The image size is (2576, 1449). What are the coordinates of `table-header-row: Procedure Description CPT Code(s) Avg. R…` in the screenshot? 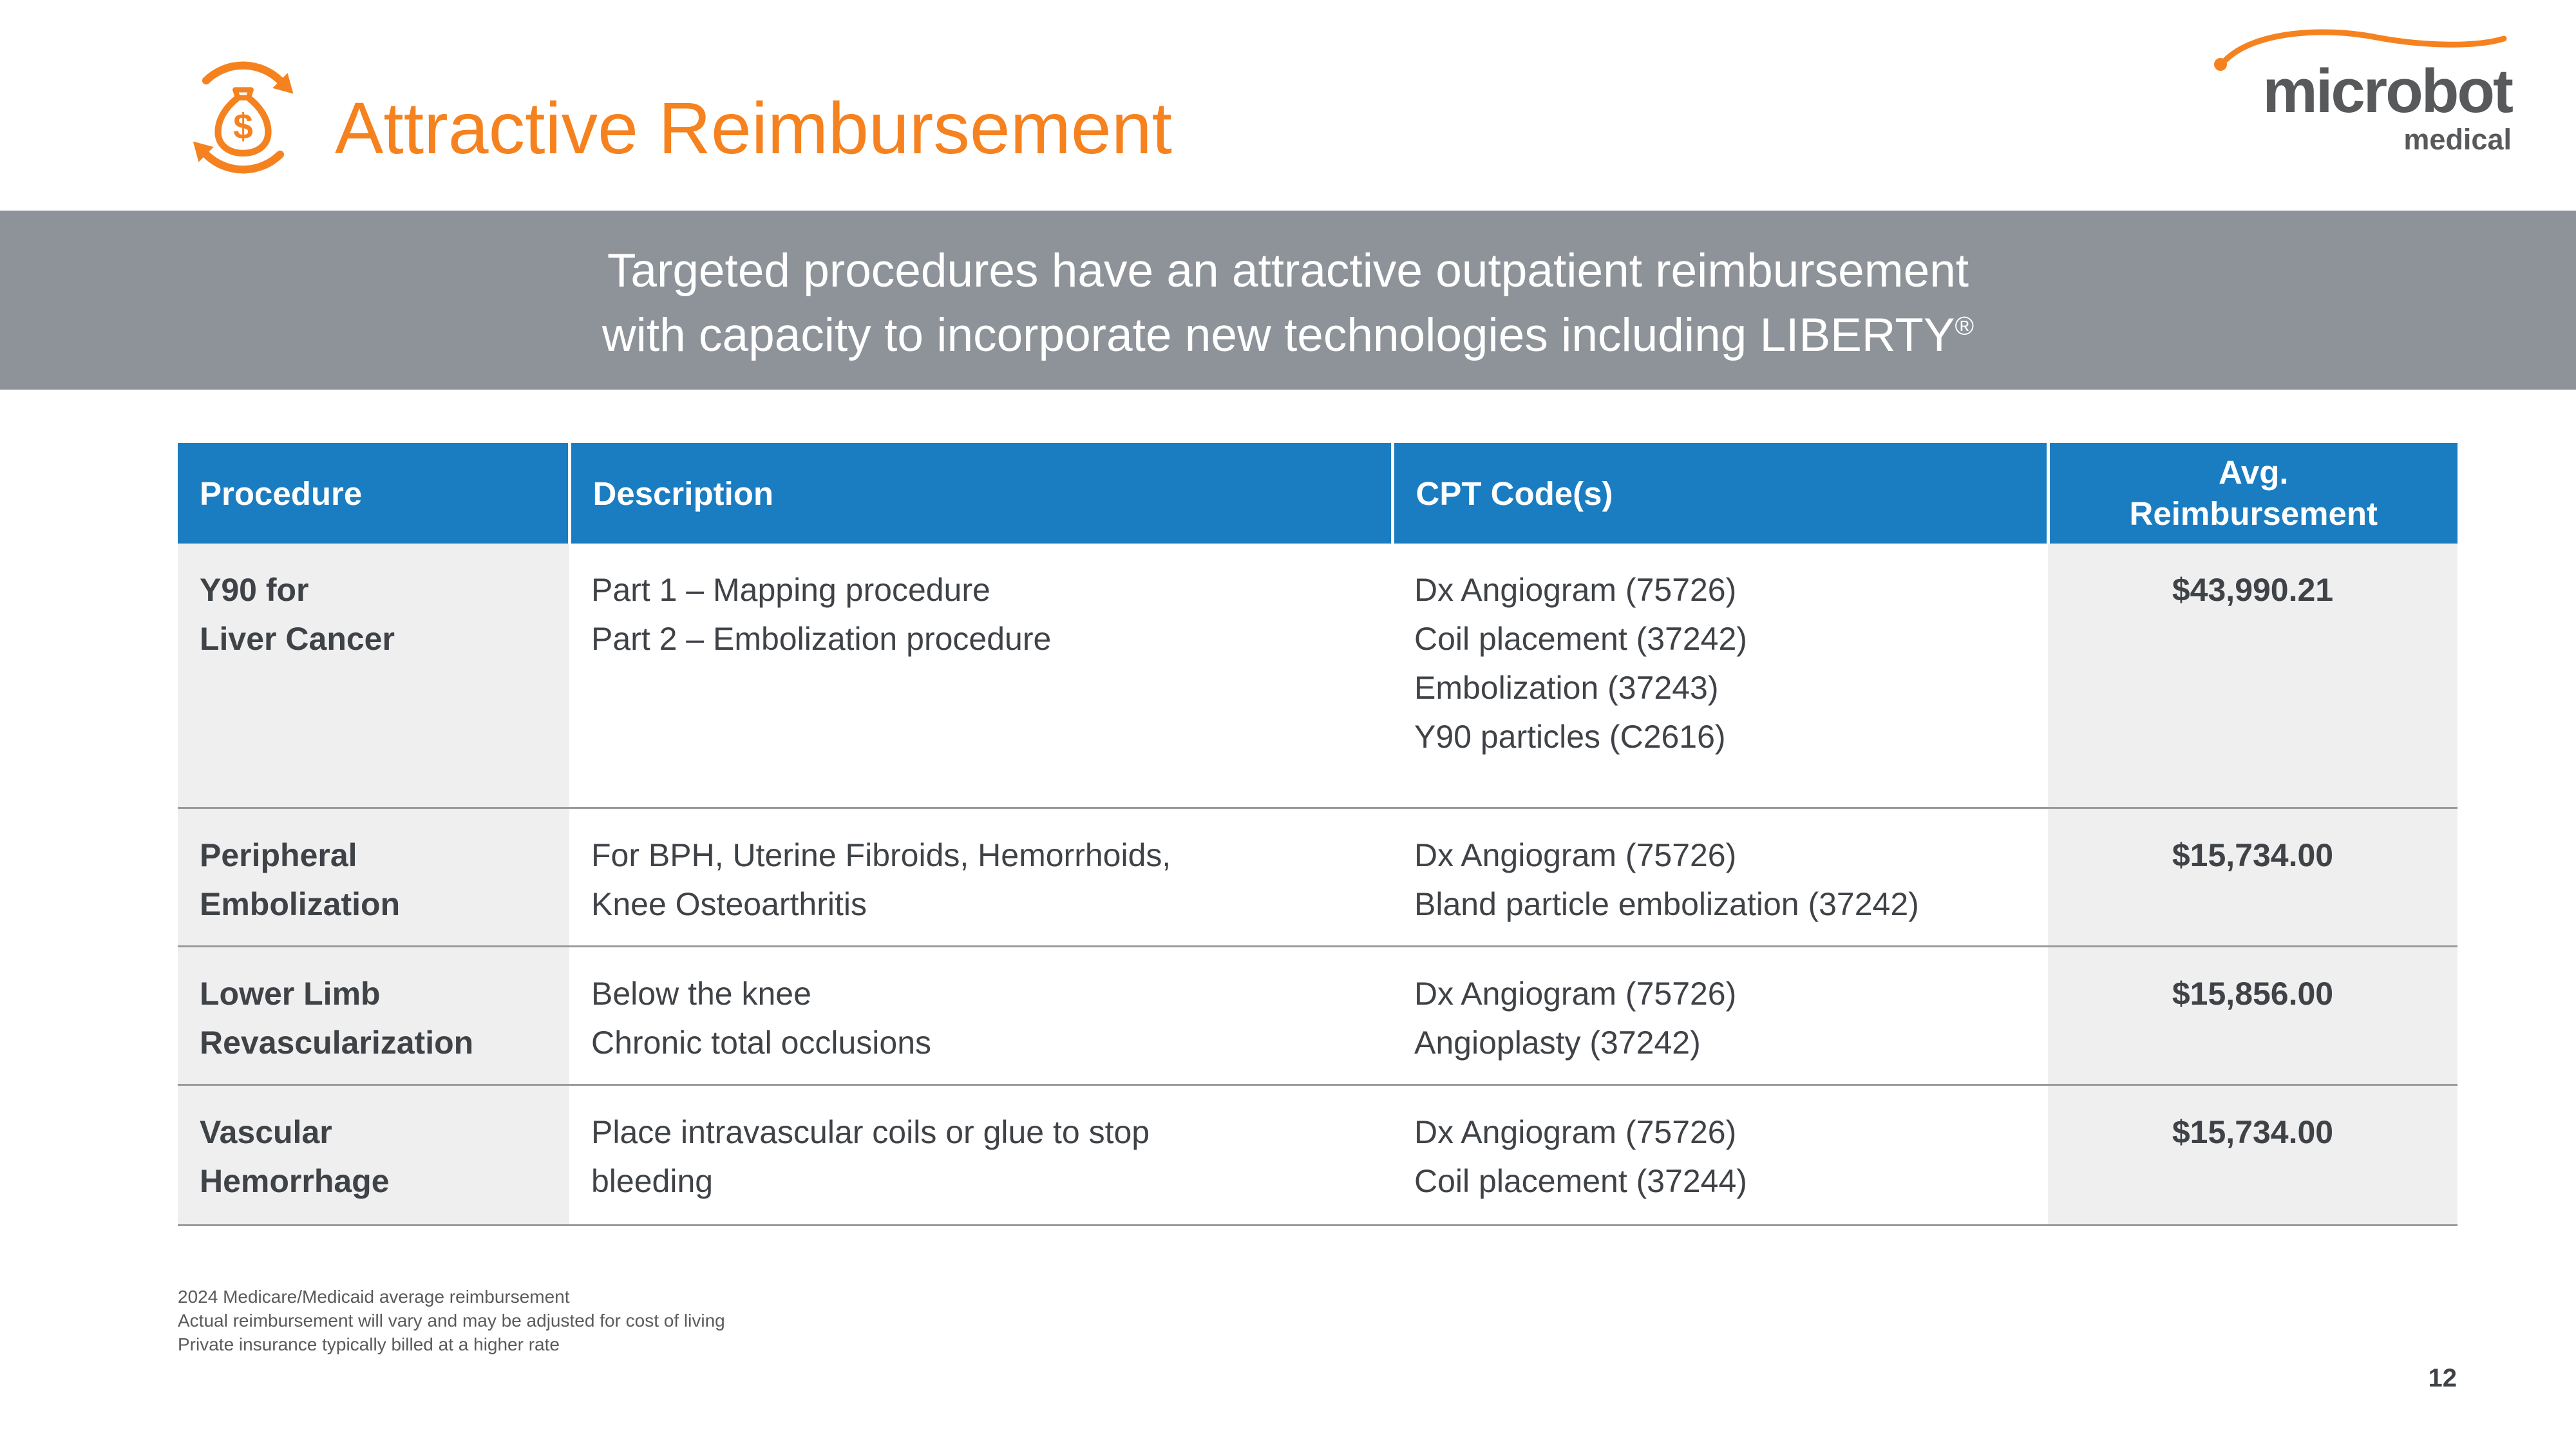 It's located at (1318, 494).